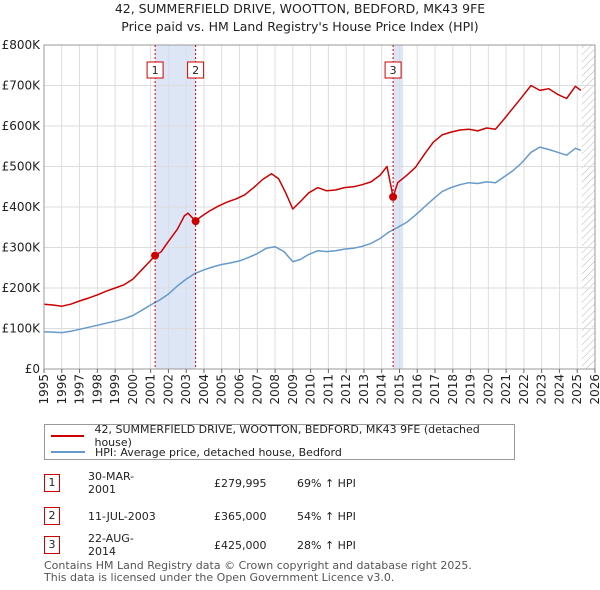 The height and width of the screenshot is (590, 600). Describe the element at coordinates (328, 389) in the screenshot. I see `x-tick-label: 2011` at that location.